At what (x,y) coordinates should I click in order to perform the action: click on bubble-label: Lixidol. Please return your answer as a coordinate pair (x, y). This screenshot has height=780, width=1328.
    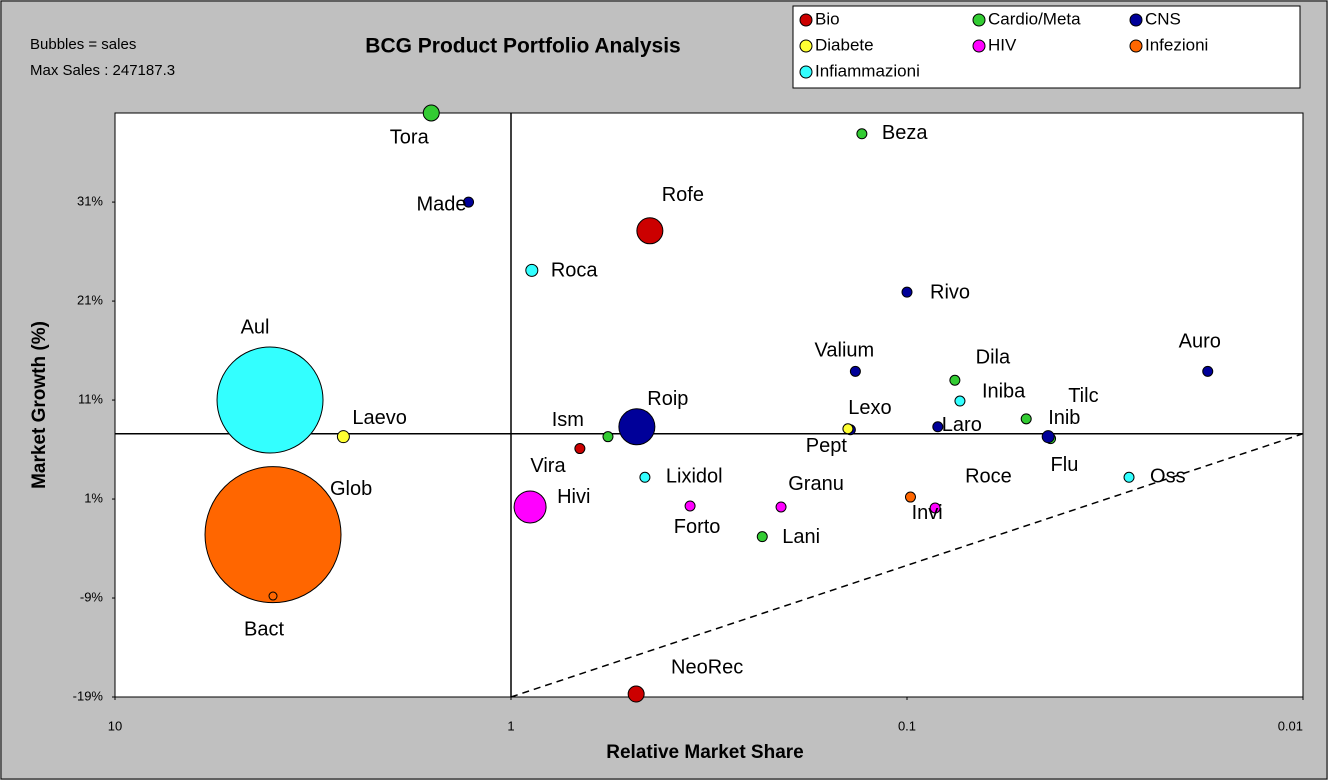
    Looking at the image, I should click on (694, 477).